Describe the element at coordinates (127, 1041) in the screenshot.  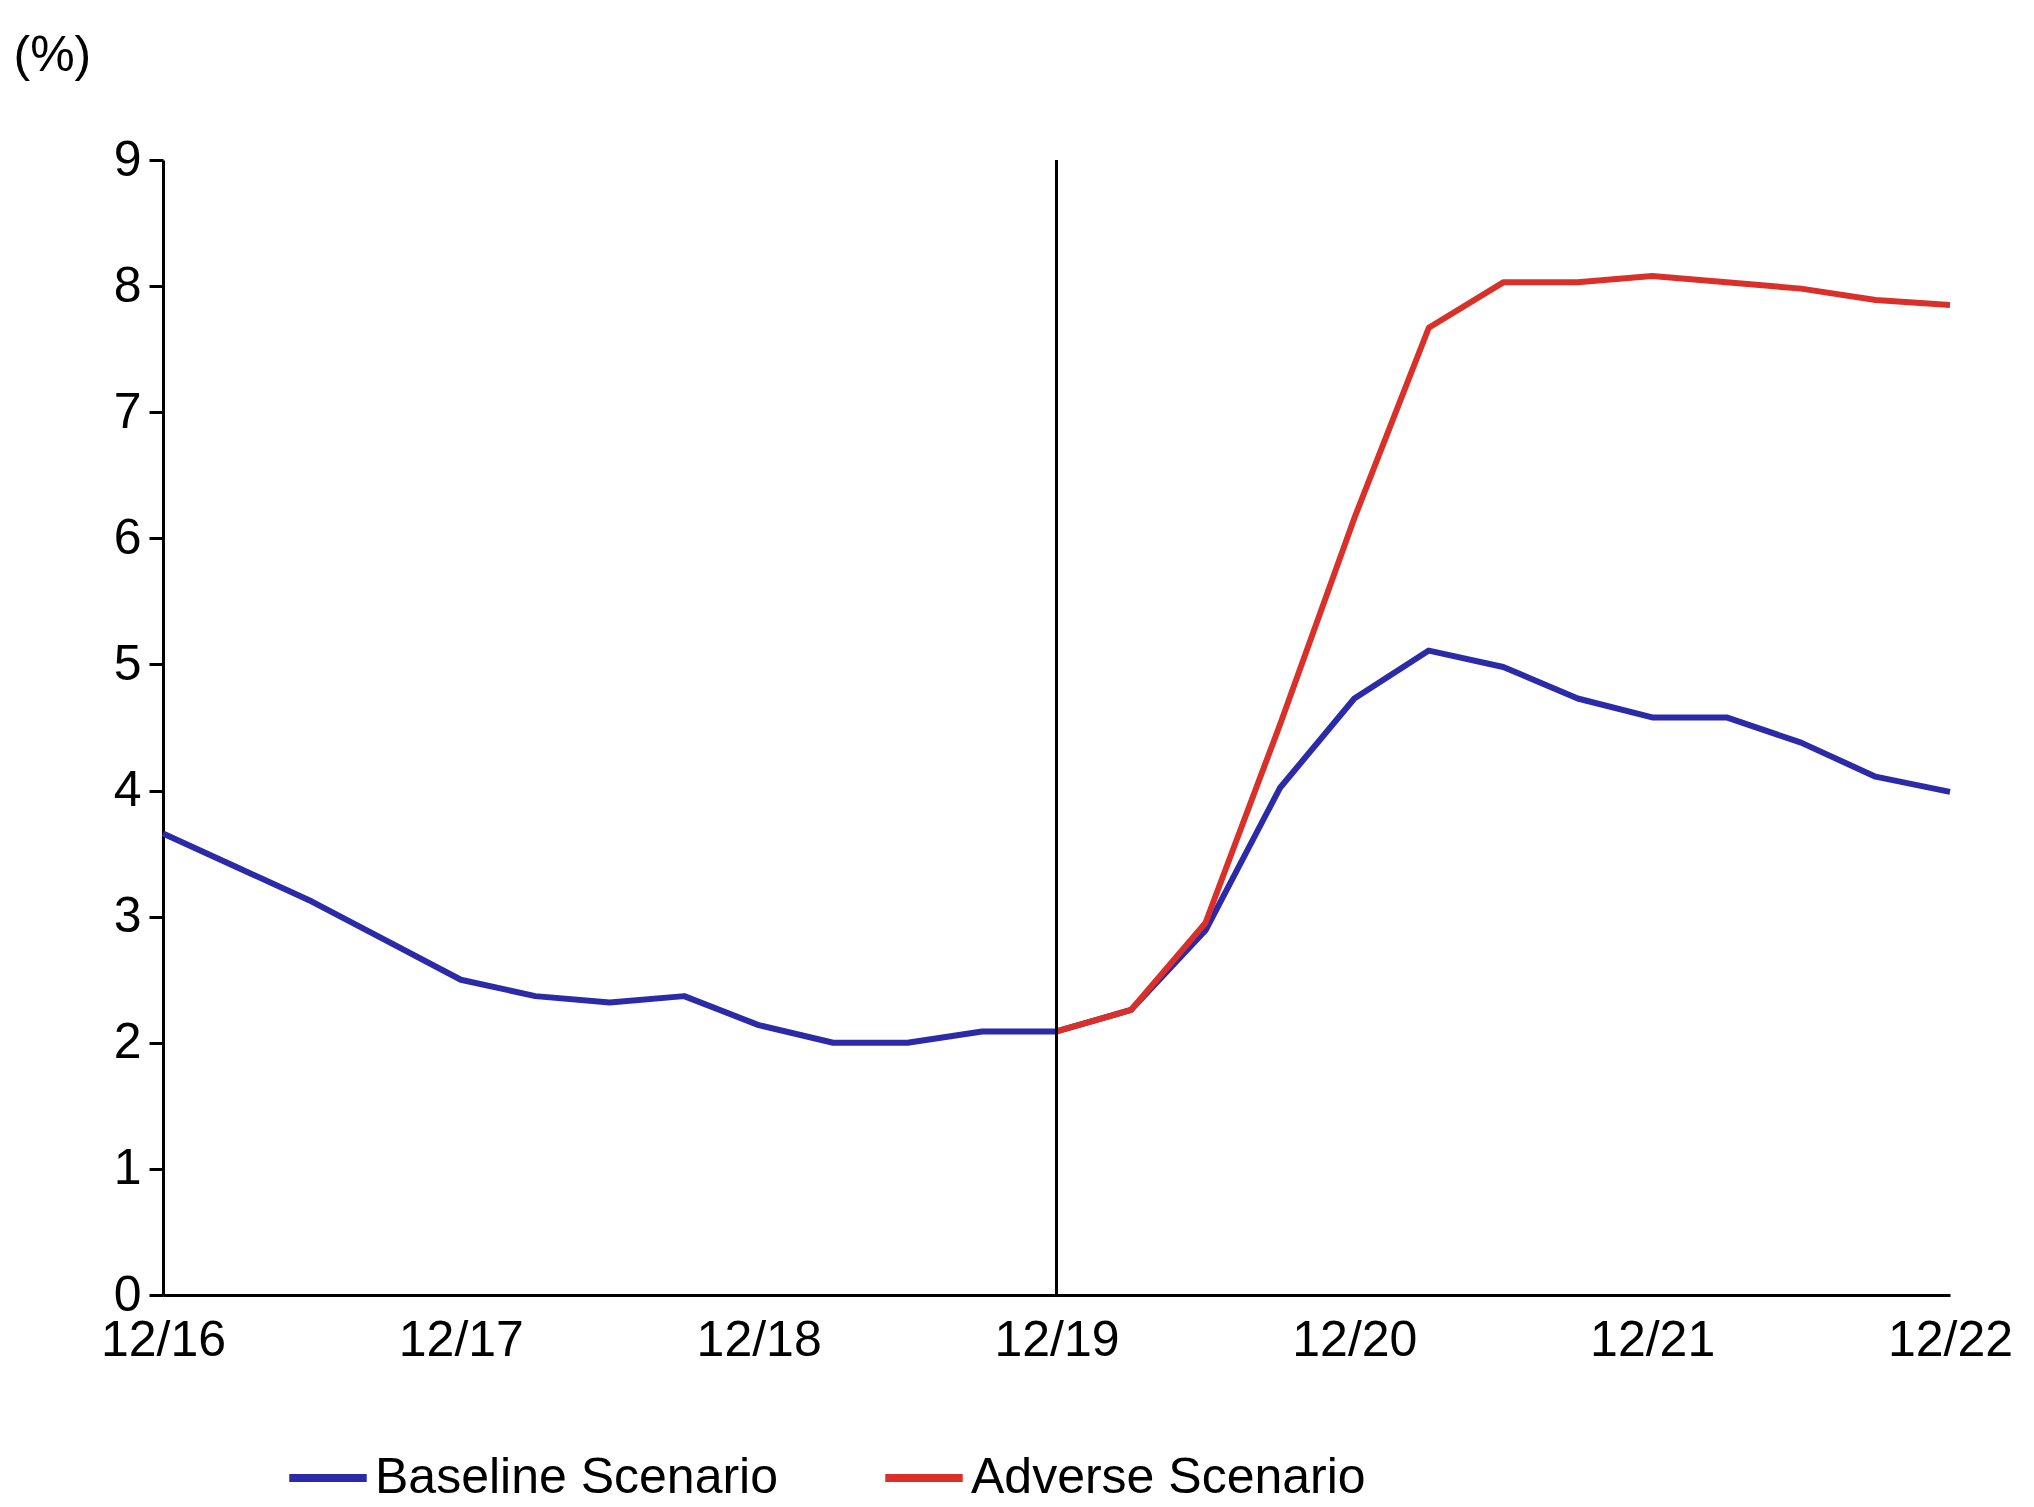
I see `y-tick-label: 2` at that location.